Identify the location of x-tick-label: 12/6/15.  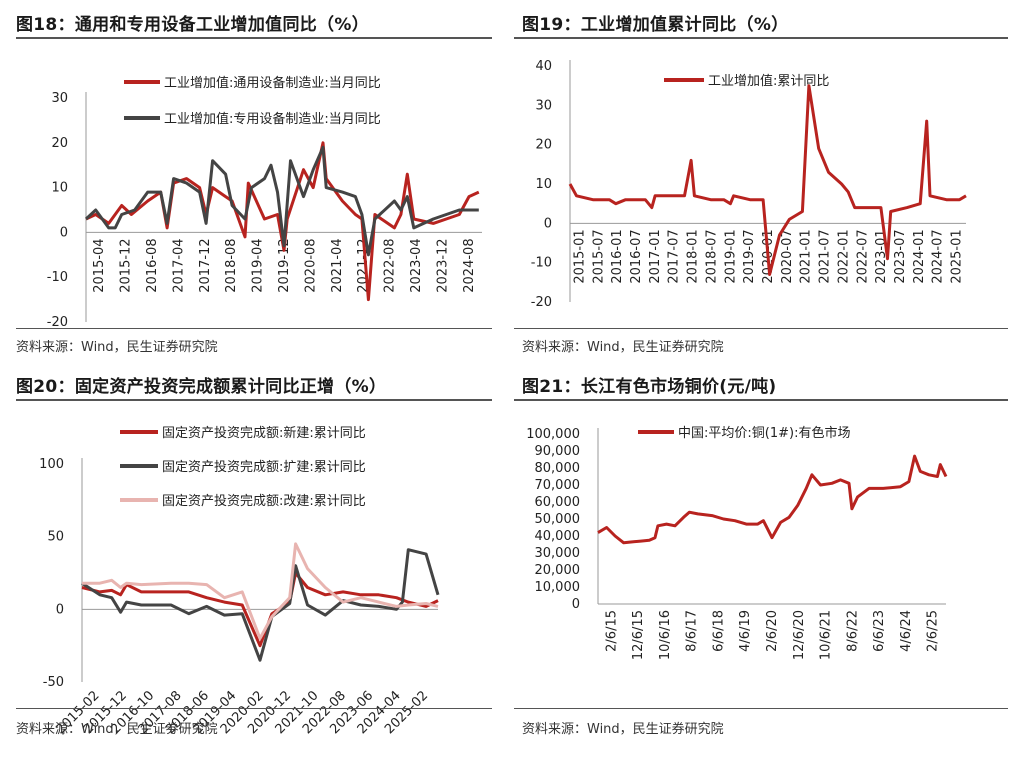
(638, 635).